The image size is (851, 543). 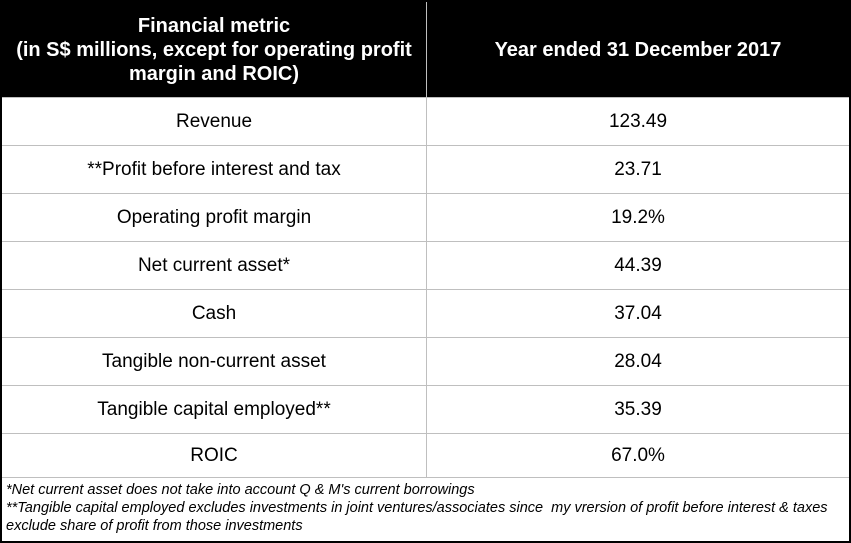 What do you see at coordinates (214, 25) in the screenshot?
I see `header-metric-line-1: Financial metric` at bounding box center [214, 25].